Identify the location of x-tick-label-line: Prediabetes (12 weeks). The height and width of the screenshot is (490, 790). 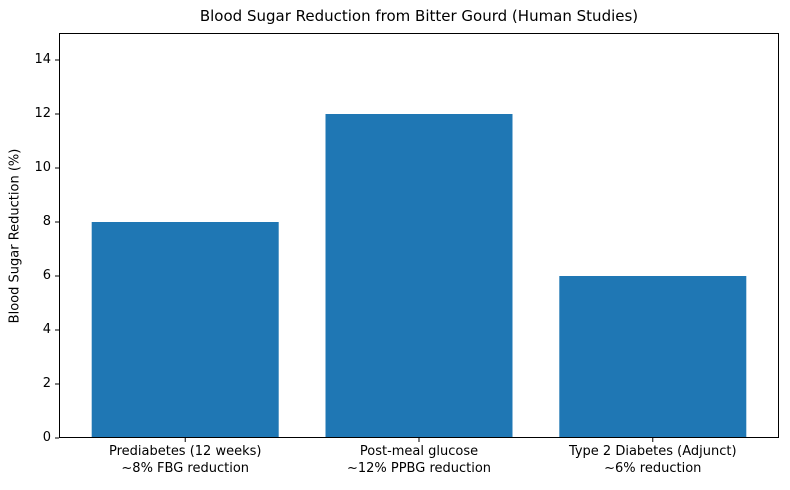
(185, 451).